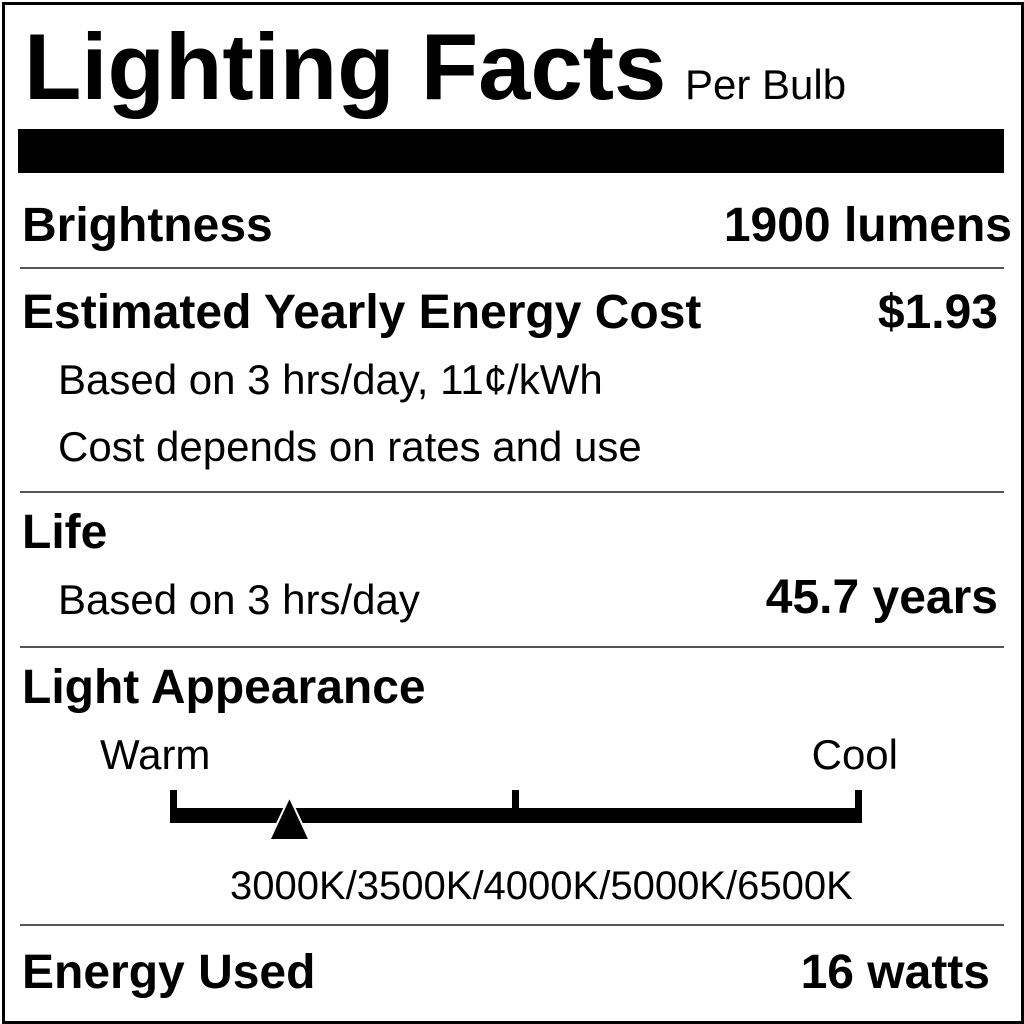 The image size is (1024, 1024). What do you see at coordinates (65, 532) in the screenshot?
I see `life-label: Life` at bounding box center [65, 532].